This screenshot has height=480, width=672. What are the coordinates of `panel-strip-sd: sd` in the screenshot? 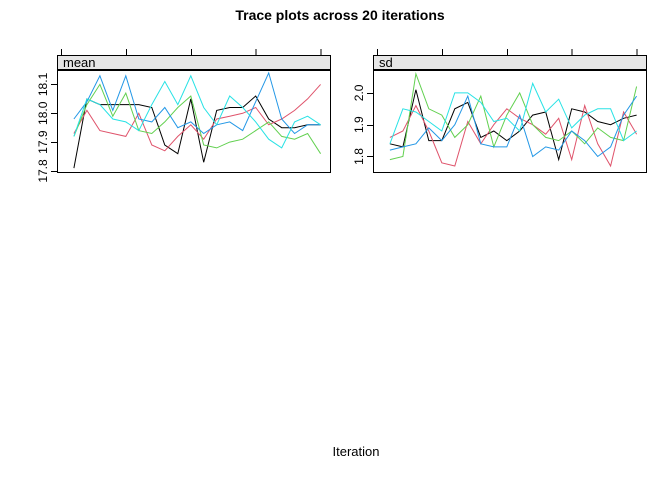 It's located at (510, 62).